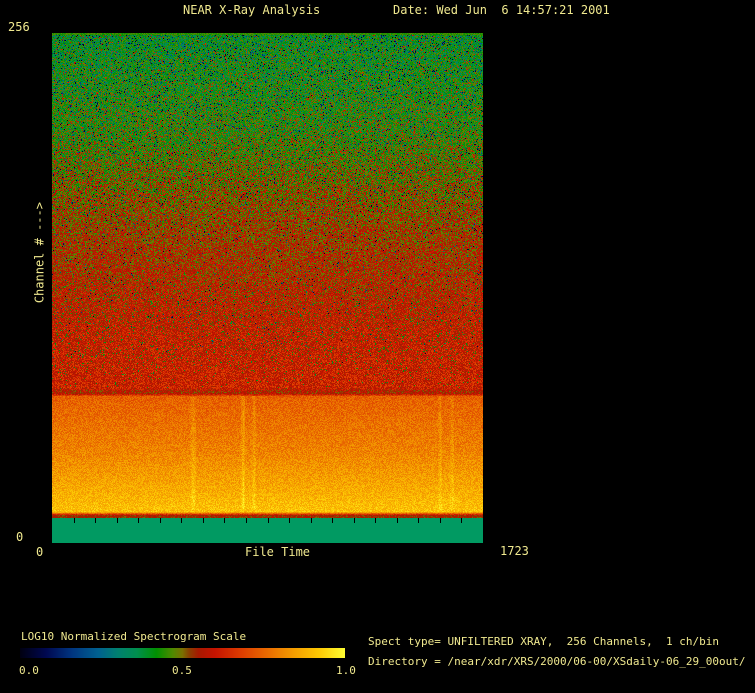 The height and width of the screenshot is (693, 755). I want to click on y-axis-min-tick: 0, so click(20, 537).